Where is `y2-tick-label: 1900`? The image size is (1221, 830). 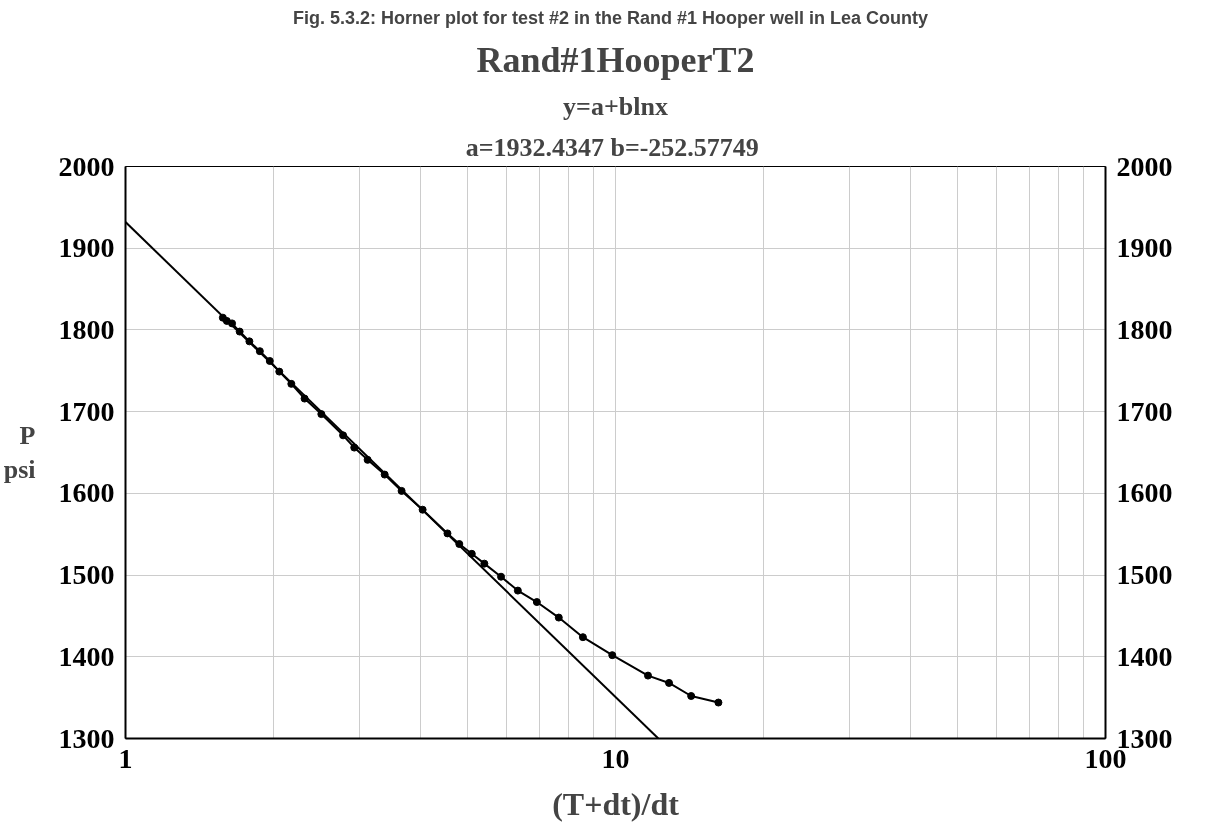
y2-tick-label: 1900 is located at coordinates (1144, 248).